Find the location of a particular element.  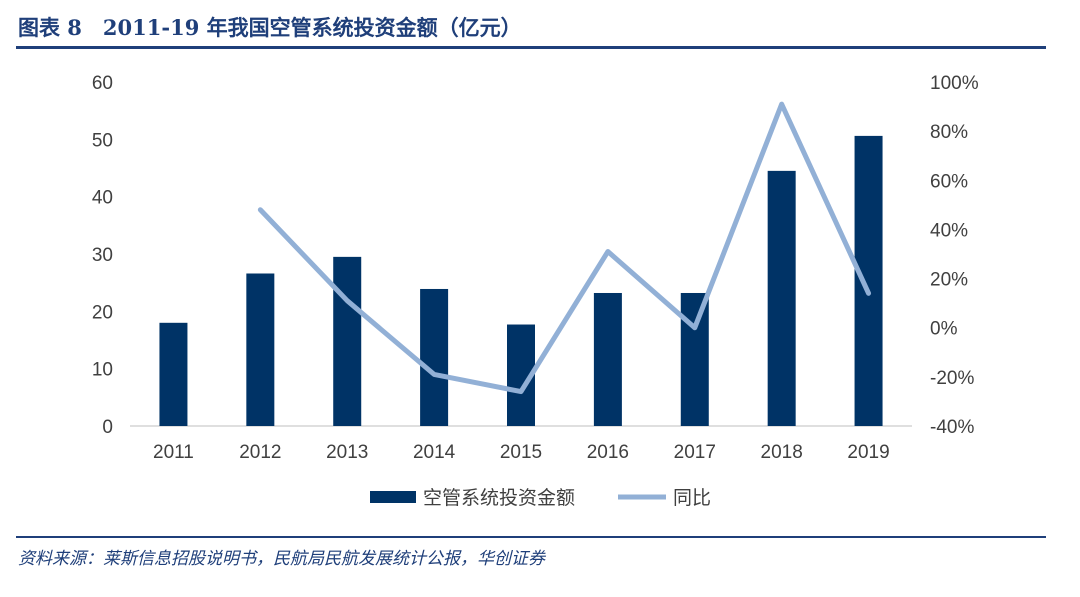

y-left-tick-label: 20 is located at coordinates (102, 312).